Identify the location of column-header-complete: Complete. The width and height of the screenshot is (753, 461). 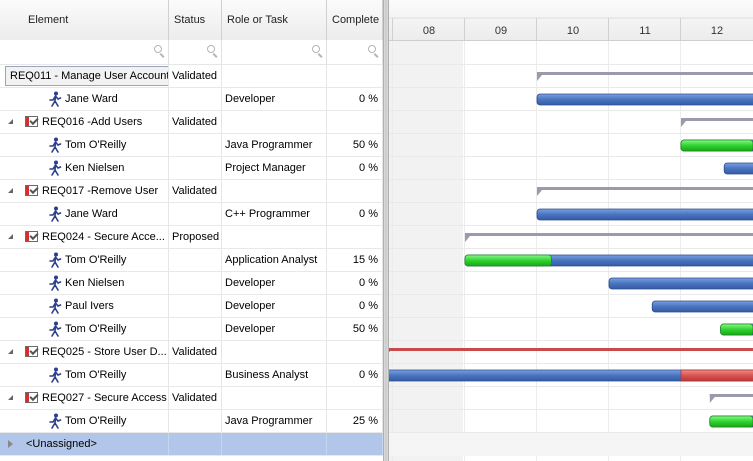
(355, 20).